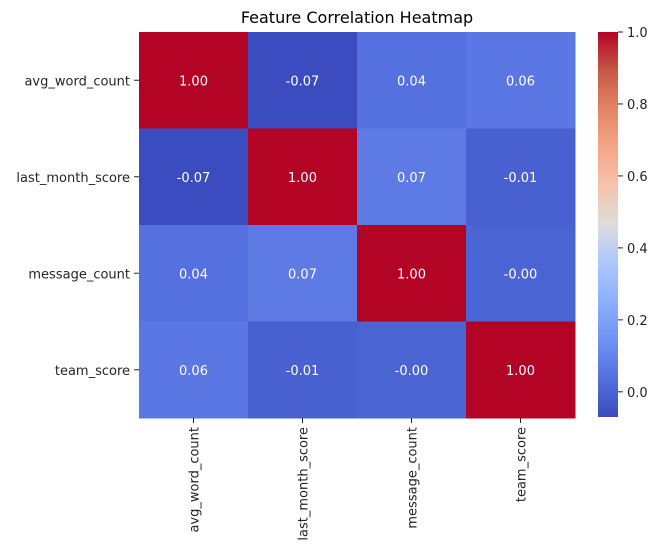 This screenshot has height=558, width=663. What do you see at coordinates (522, 464) in the screenshot?
I see `x-tick-label: team_score` at bounding box center [522, 464].